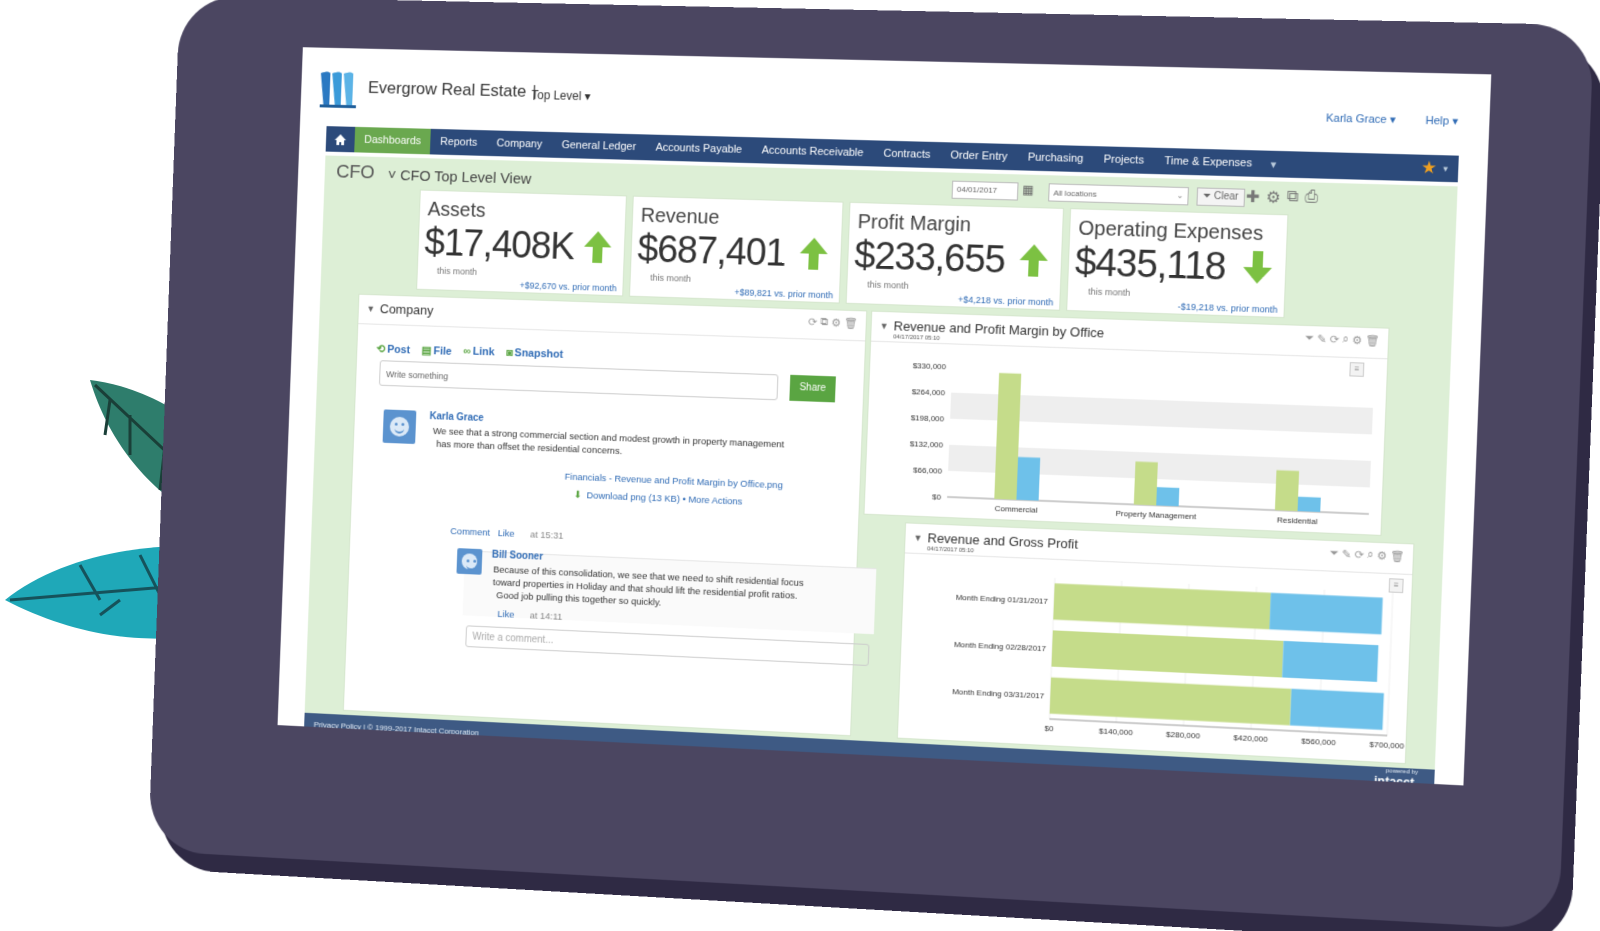 This screenshot has height=931, width=1600. I want to click on nav-reports: Reports, so click(458, 142).